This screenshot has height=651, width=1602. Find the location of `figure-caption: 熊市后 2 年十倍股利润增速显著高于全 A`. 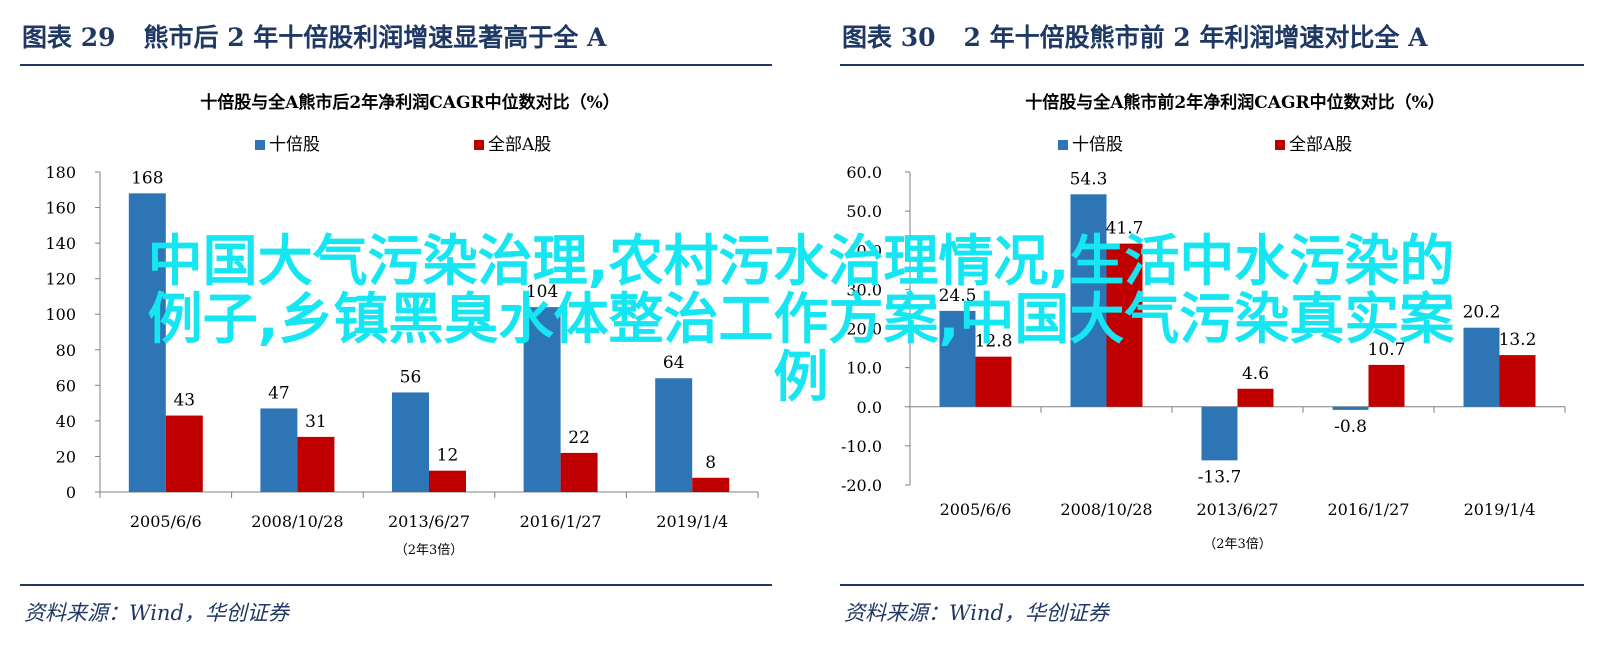

figure-caption: 熊市后 2 年十倍股利润增速显著高于全 A is located at coordinates (375, 37).